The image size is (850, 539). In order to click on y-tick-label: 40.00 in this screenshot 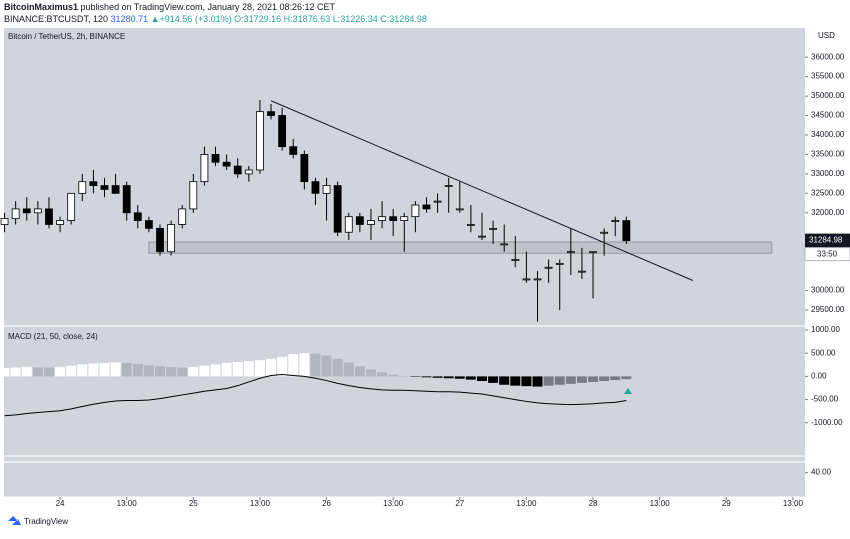, I will do `click(821, 472)`.